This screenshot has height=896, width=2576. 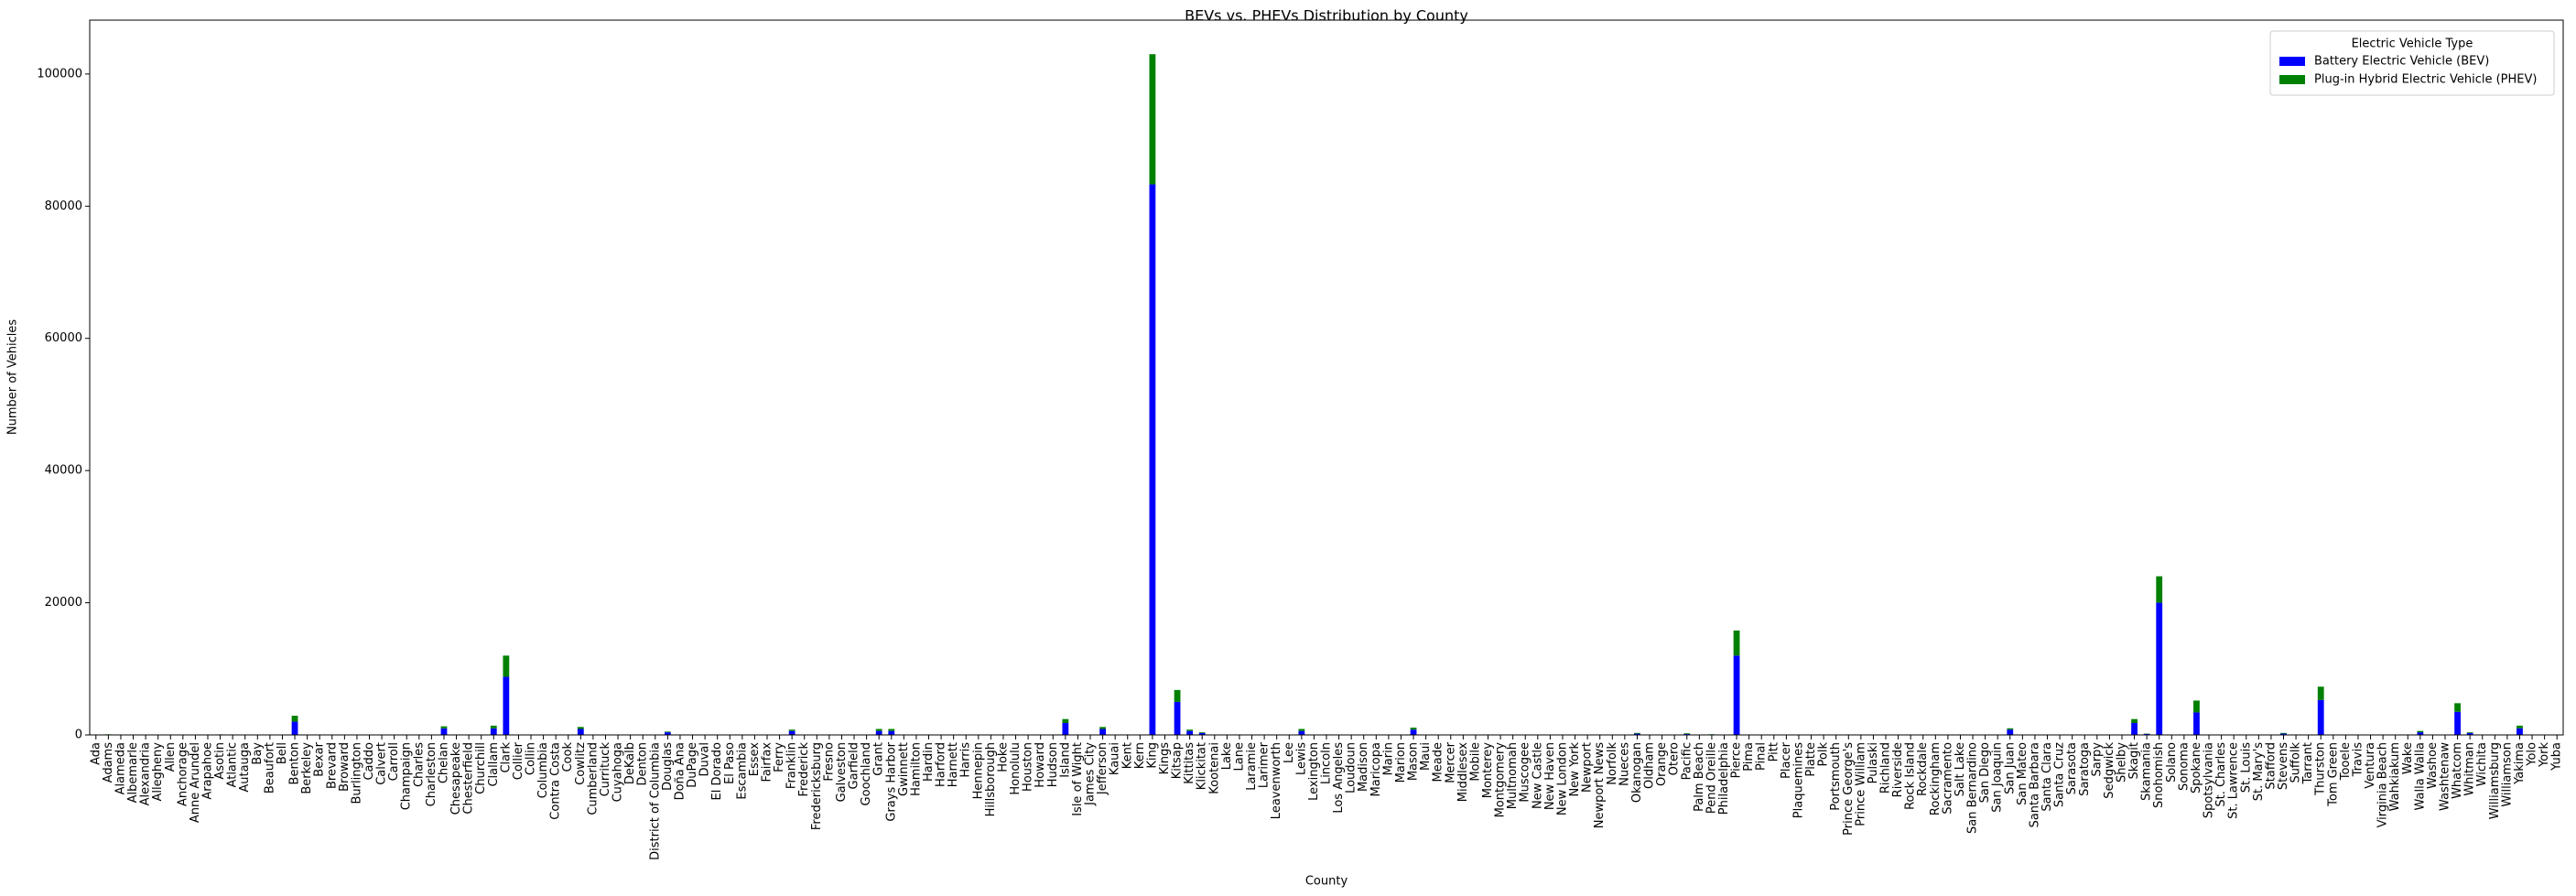 I want to click on x-tick-label: New Castle, so click(x=1538, y=776).